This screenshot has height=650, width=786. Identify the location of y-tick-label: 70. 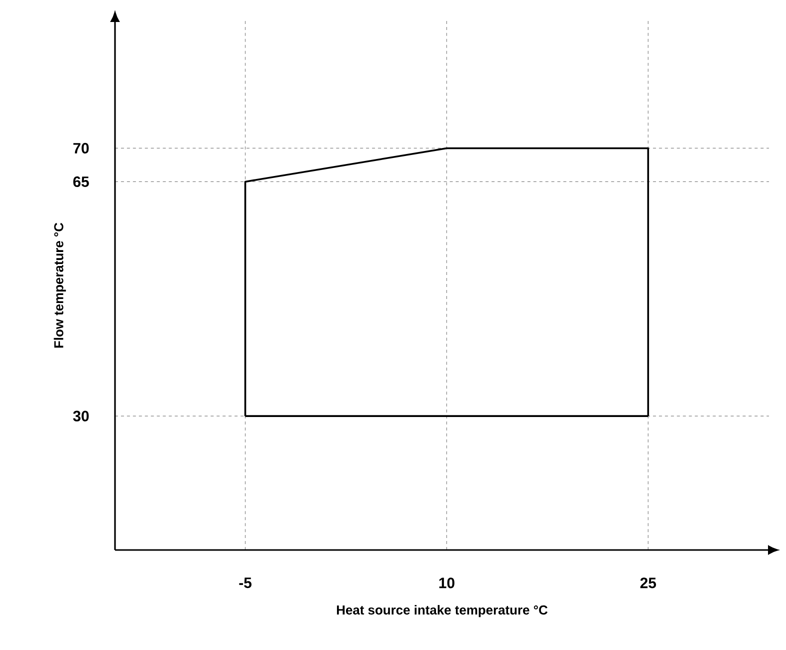
(81, 148).